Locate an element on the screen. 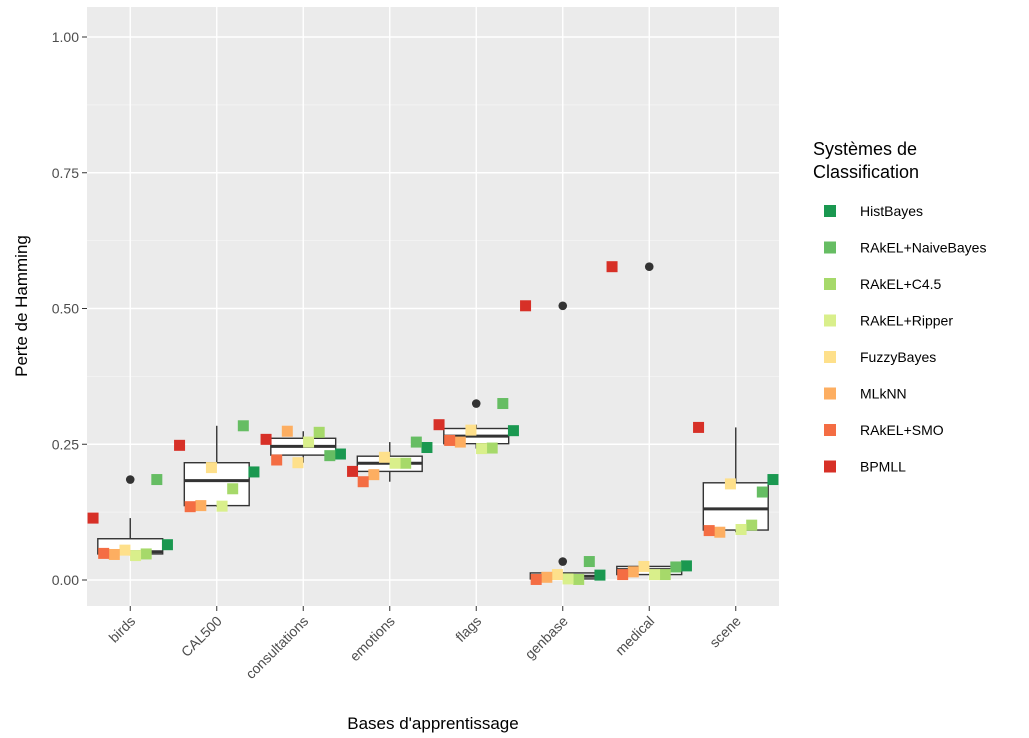  point-rakel-c4-5-medical is located at coordinates (665, 575).